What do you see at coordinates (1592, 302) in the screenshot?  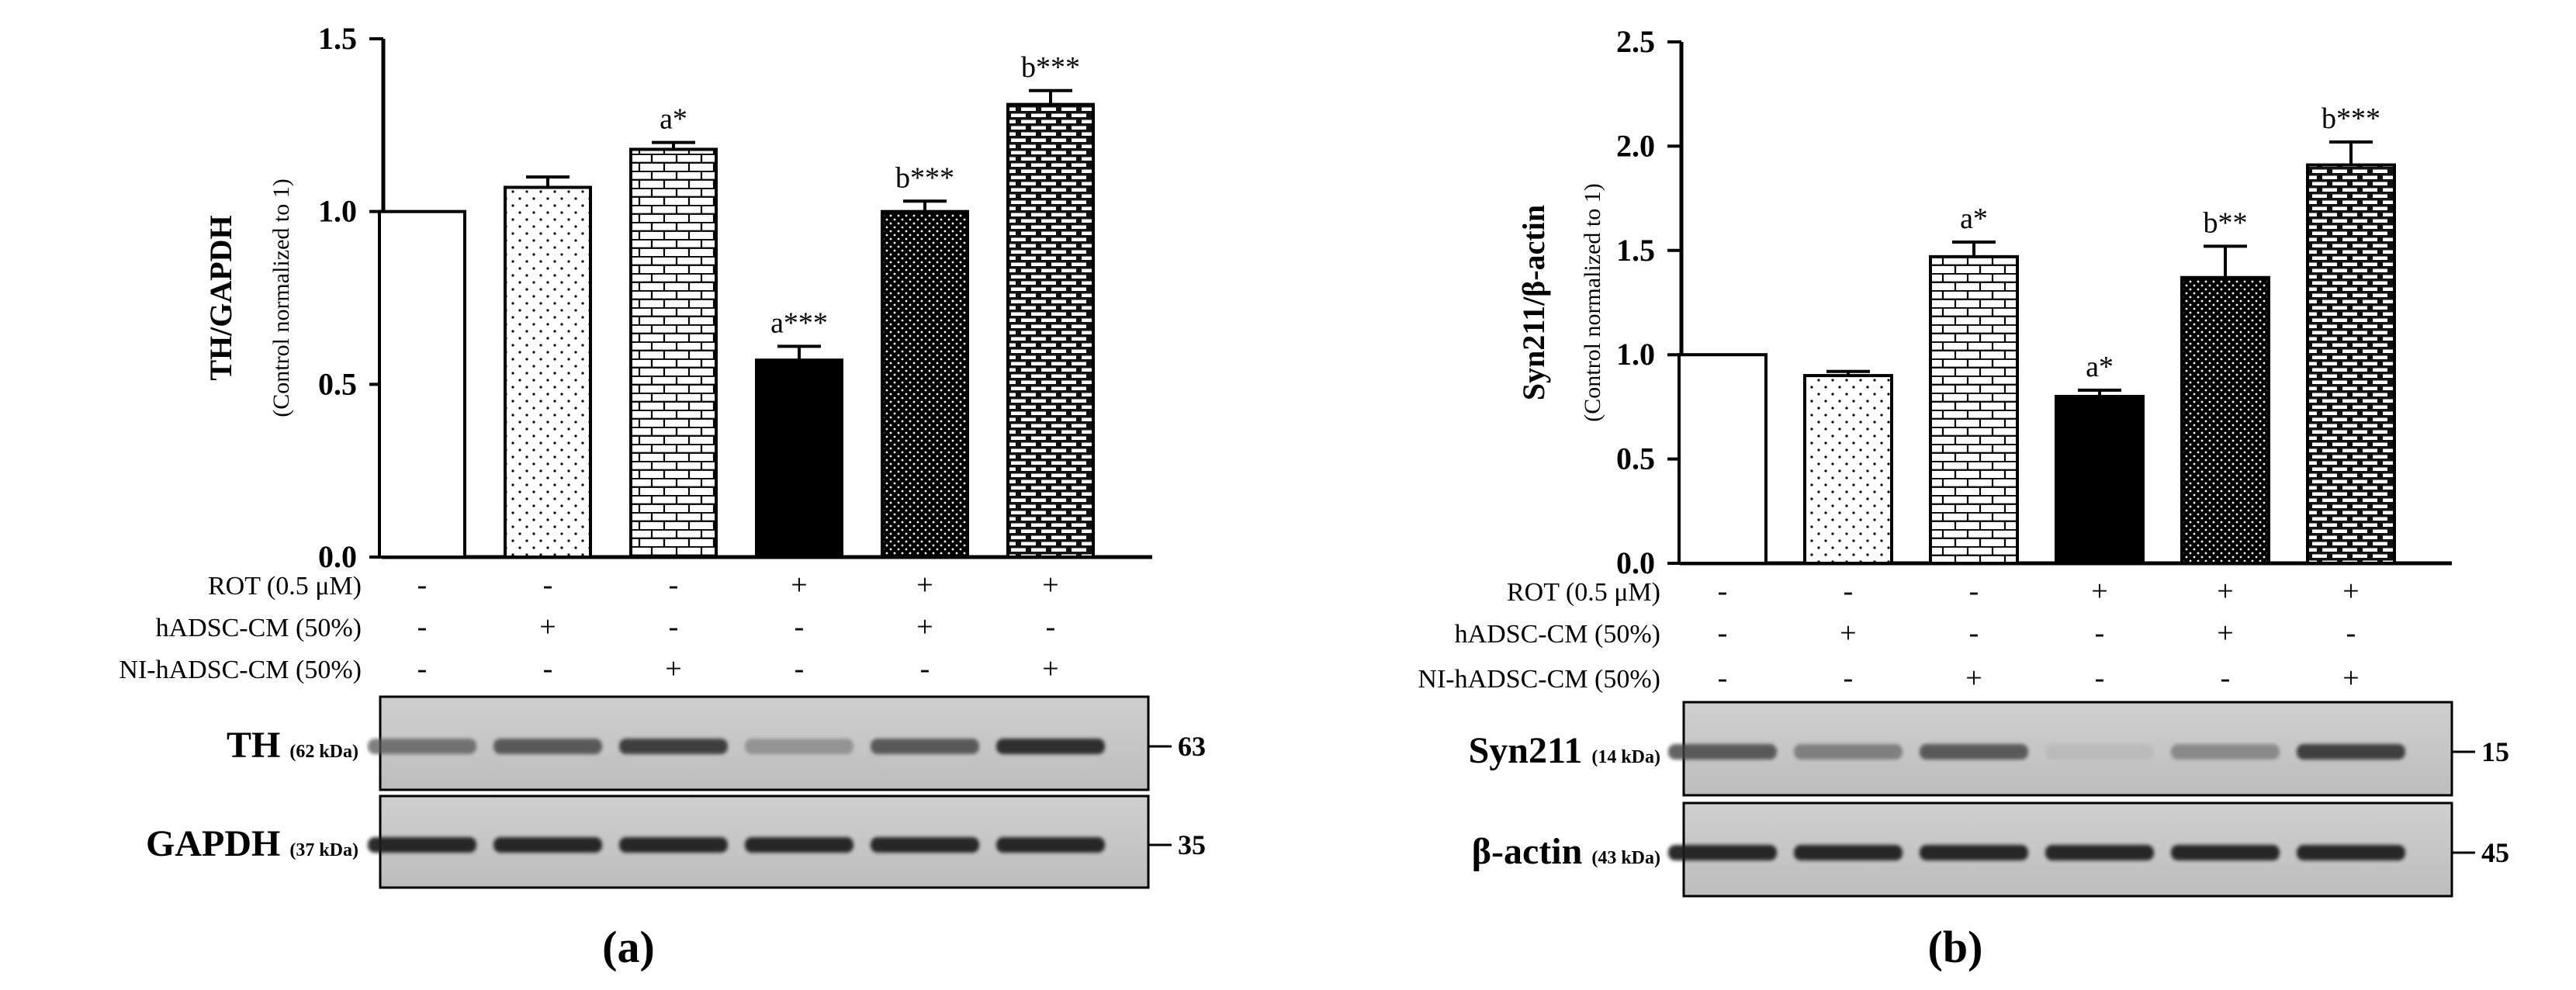 I see `y-axis-sublabel: (Control normalized to 1)` at bounding box center [1592, 302].